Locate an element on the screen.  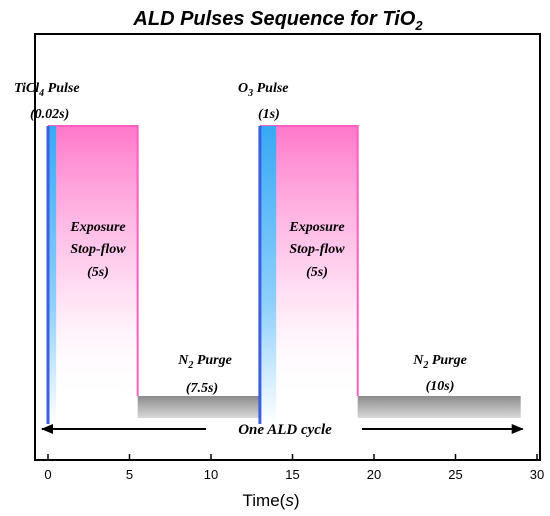
exposure-1-time: (5s) is located at coordinates (98, 272).